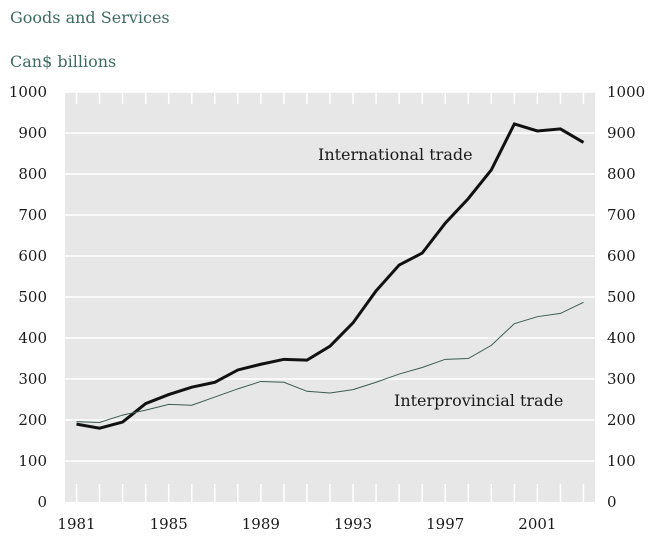 Image resolution: width=650 pixels, height=536 pixels. Describe the element at coordinates (537, 524) in the screenshot. I see `x-tick-label-2001: 2001` at that location.